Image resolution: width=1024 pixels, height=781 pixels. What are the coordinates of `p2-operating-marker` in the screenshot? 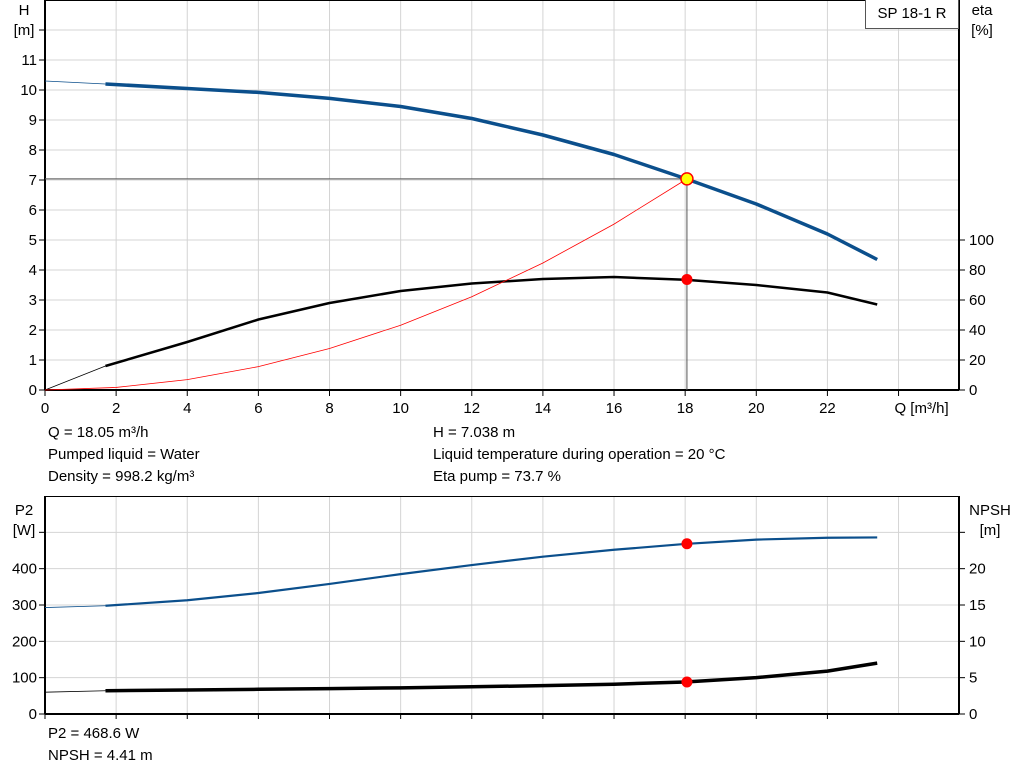 It's located at (687, 544).